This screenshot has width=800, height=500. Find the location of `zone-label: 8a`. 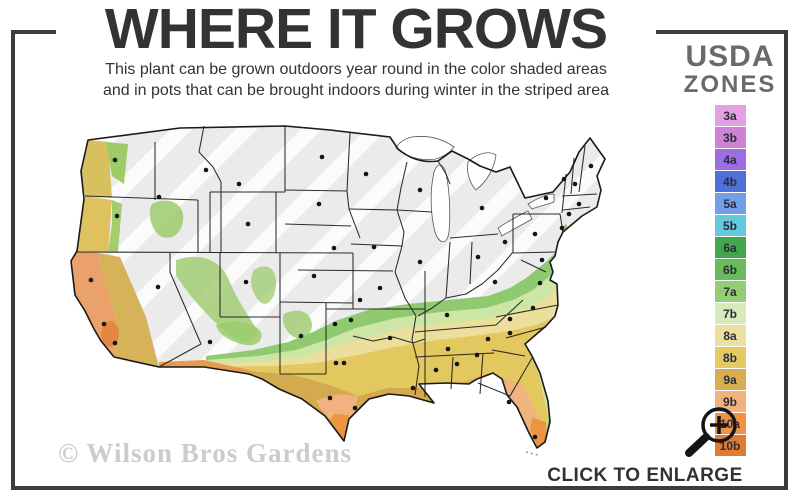

zone-label: 8a is located at coordinates (730, 335).